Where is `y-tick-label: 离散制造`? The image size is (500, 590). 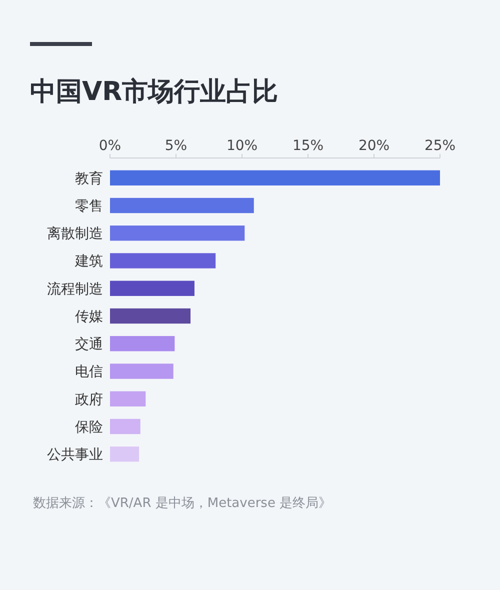 y-tick-label: 离散制造 is located at coordinates (75, 234).